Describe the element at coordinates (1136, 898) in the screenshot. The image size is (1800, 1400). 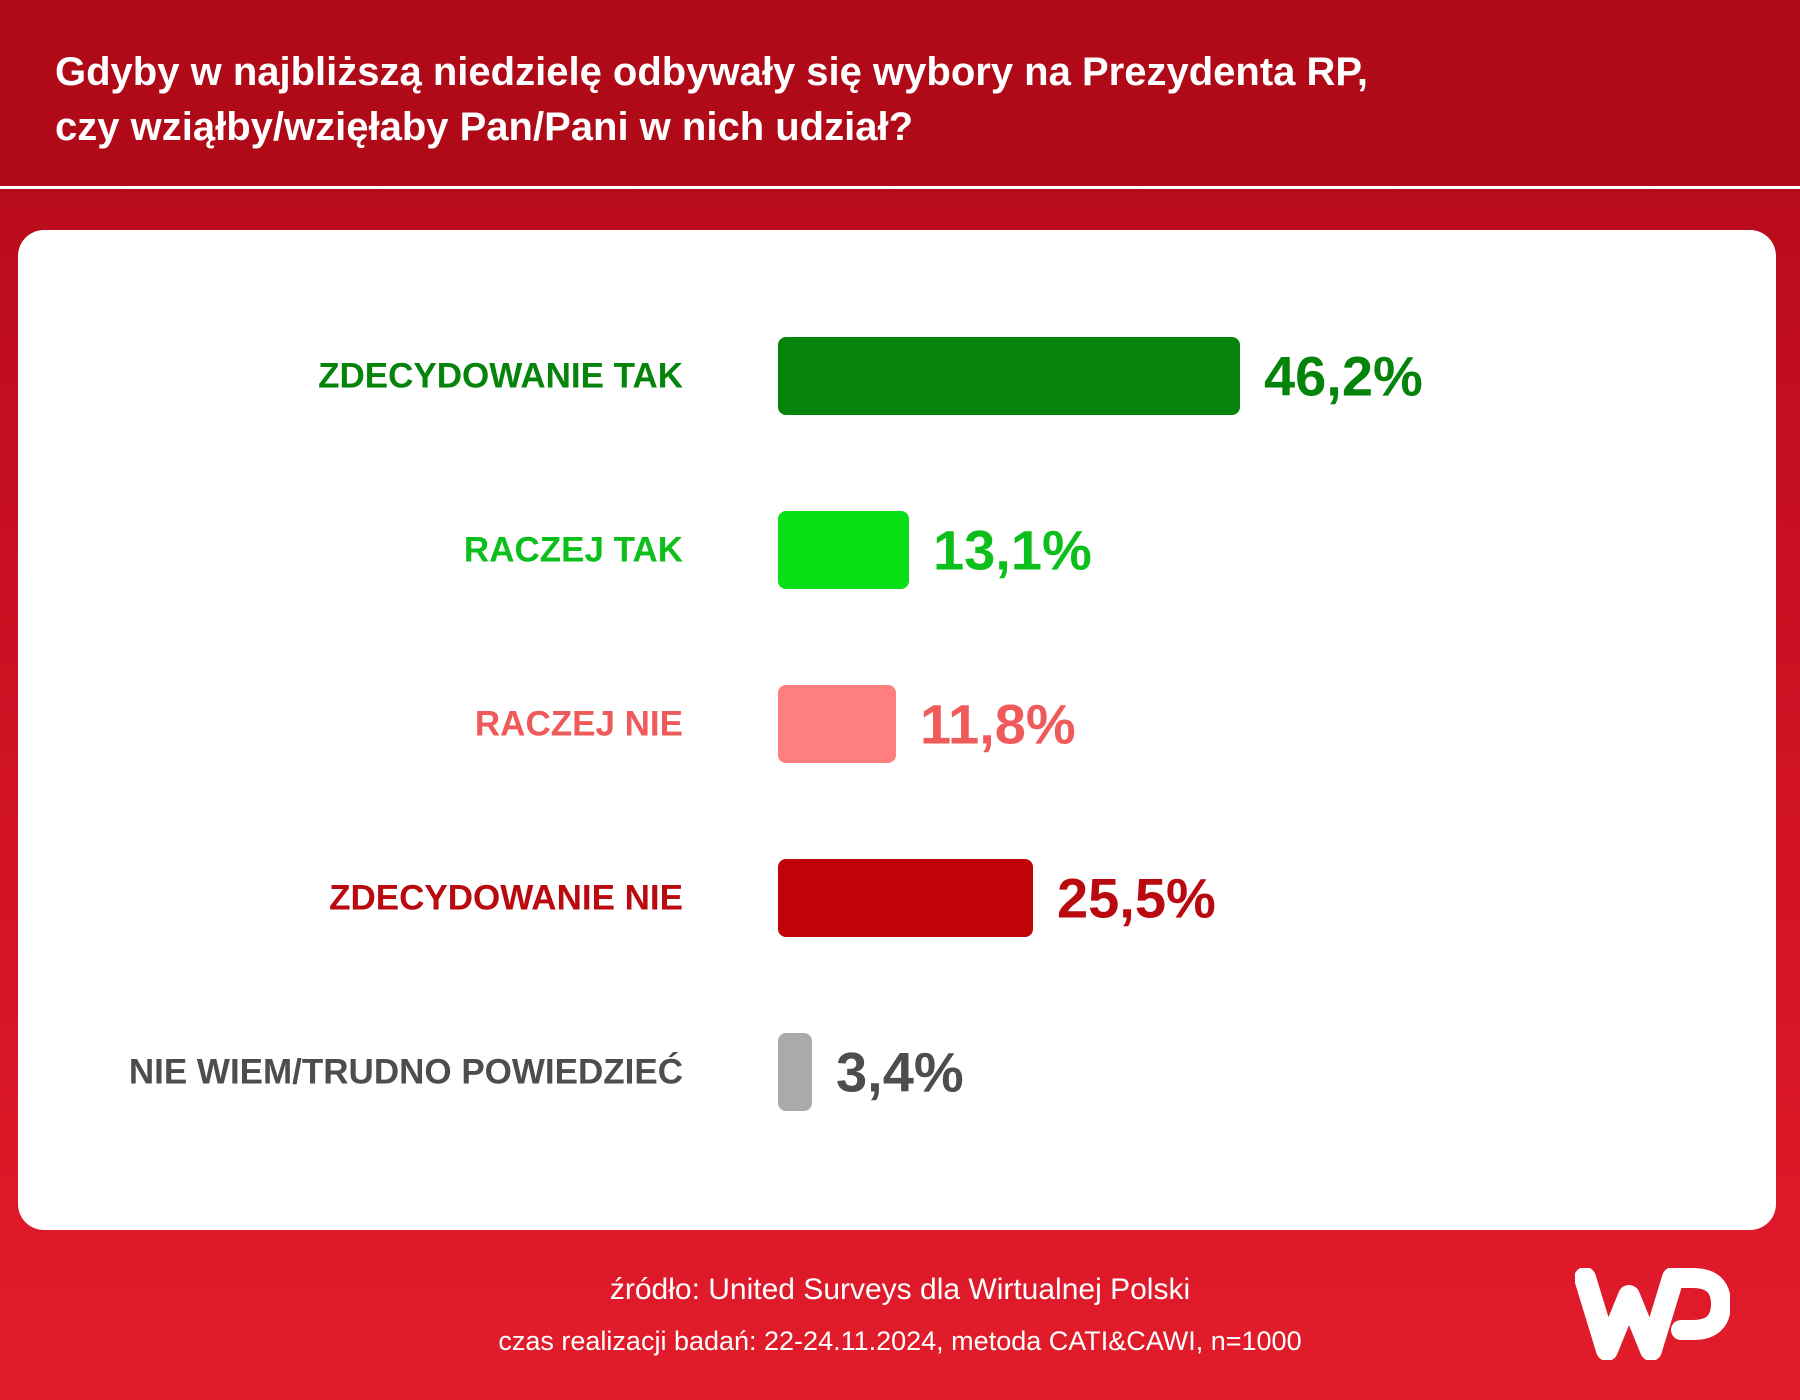
I see `value-label: 25,5%` at that location.